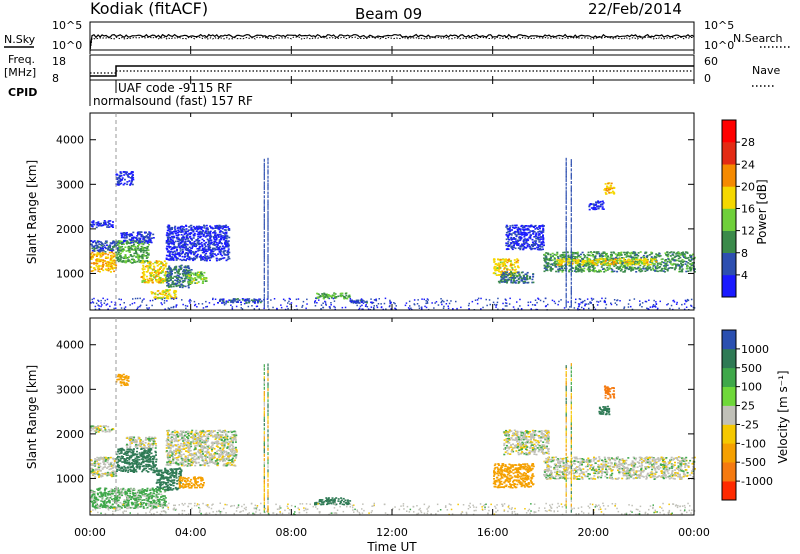  Describe the element at coordinates (766, 70) in the screenshot. I see `nave-label: Nave` at that location.